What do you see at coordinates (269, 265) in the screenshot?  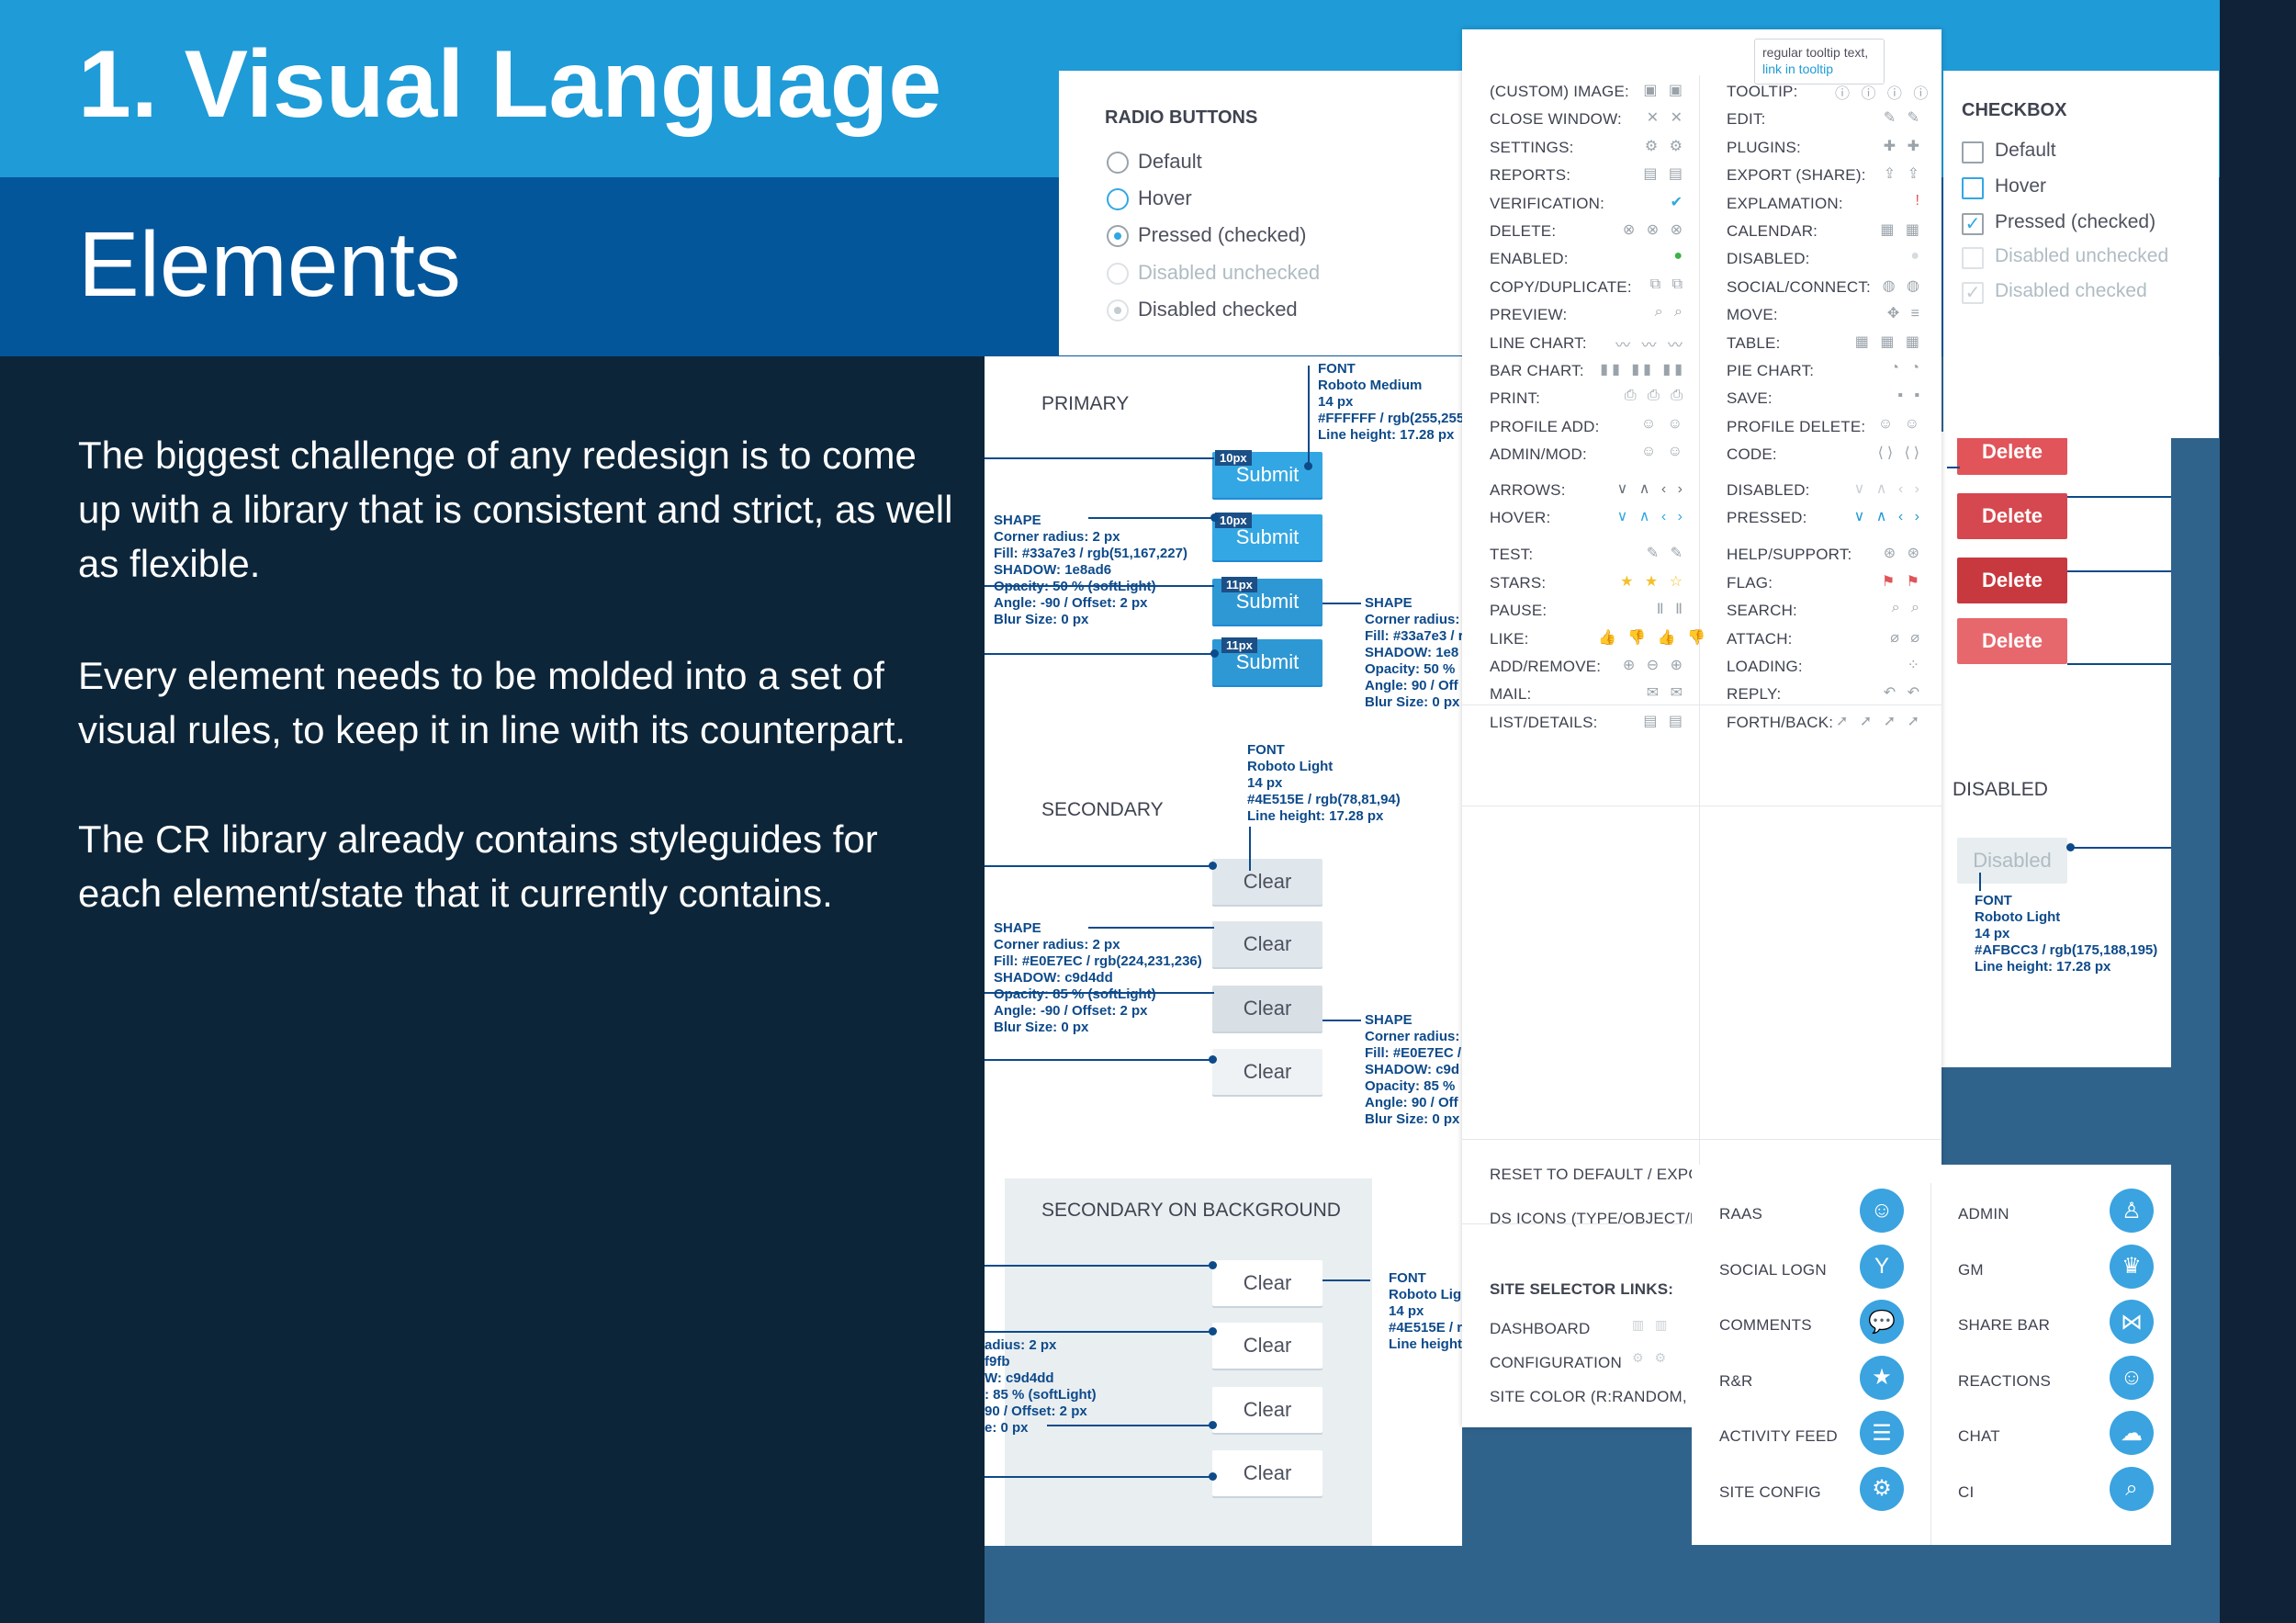 I see `slide-subtitle: Elements` at bounding box center [269, 265].